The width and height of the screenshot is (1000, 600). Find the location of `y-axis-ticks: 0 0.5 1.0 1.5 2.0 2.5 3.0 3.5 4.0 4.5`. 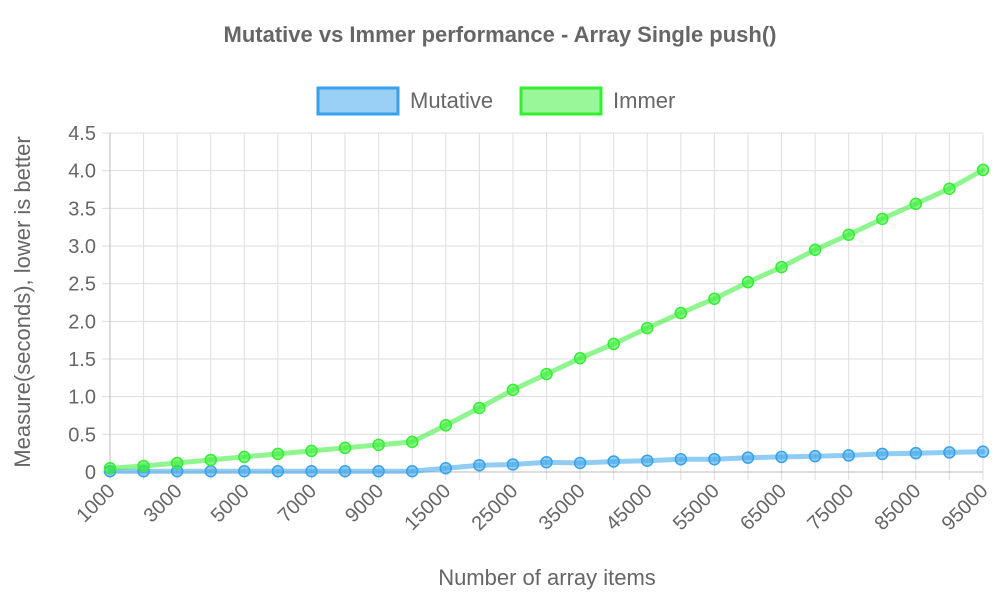

y-axis-ticks: 0 0.5 1.0 1.5 2.0 2.5 3.0 3.5 4.0 4.5 is located at coordinates (82, 303).